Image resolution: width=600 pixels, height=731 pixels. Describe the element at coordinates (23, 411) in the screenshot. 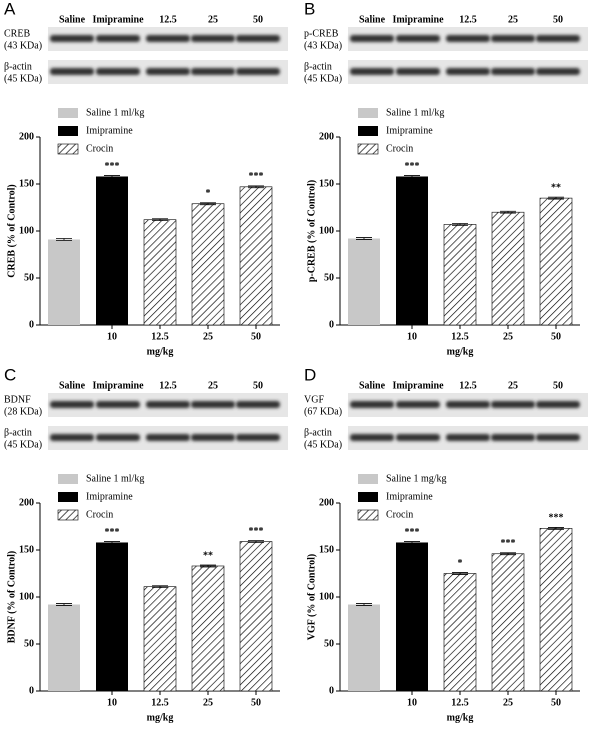

I see `blot-row-sub: (28 KDa)` at that location.